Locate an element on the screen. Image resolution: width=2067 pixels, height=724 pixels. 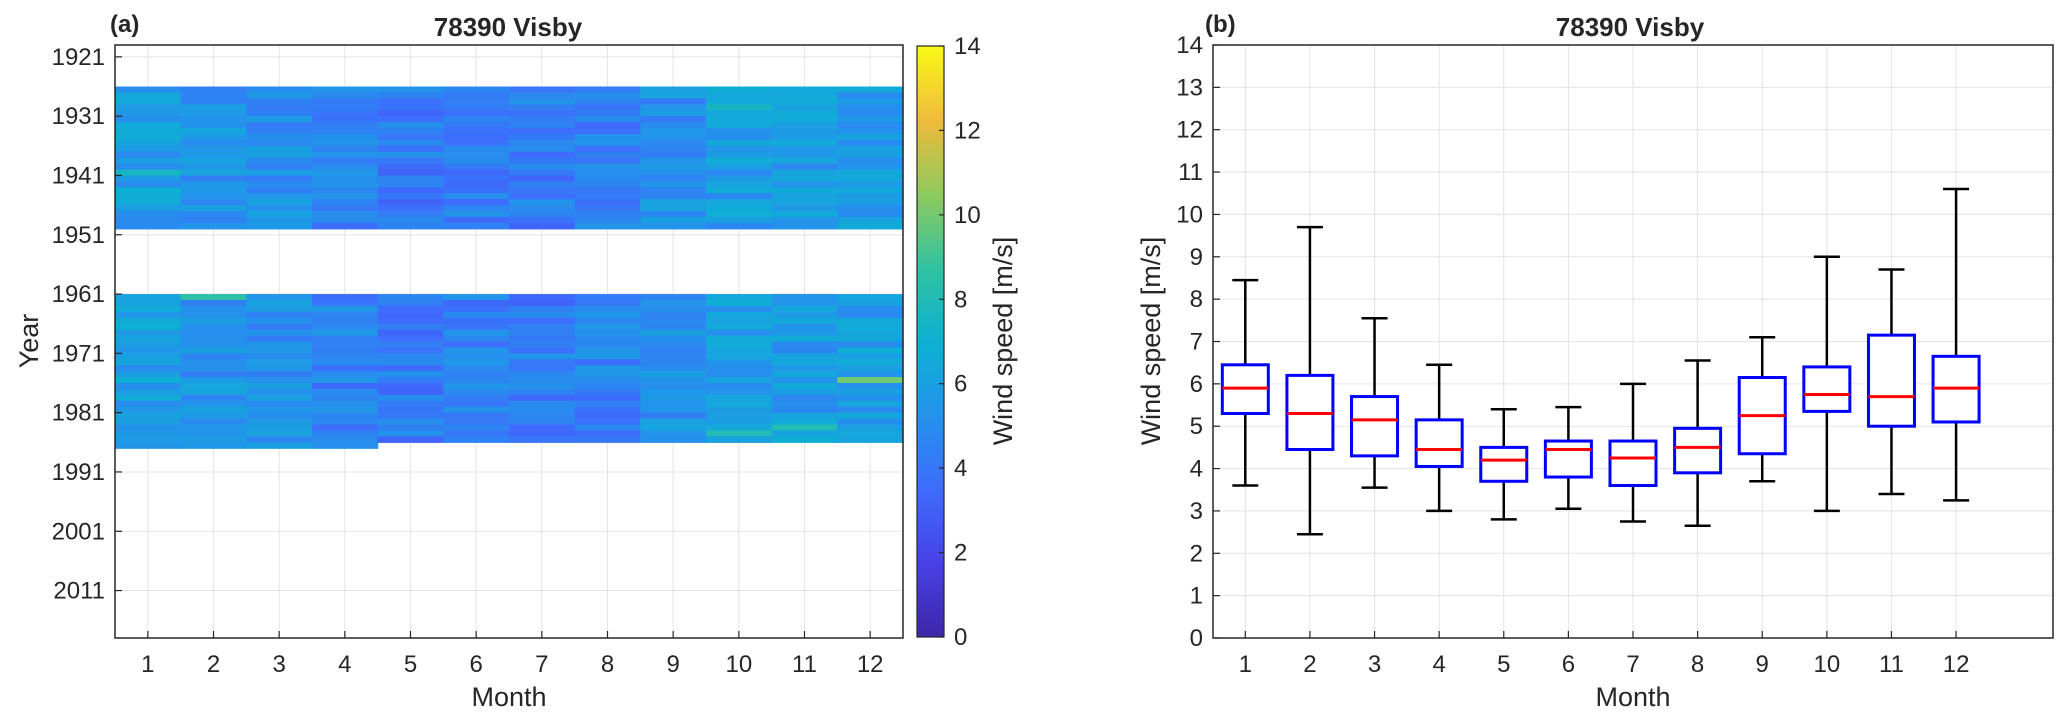
boxplot-x-tick-label: 7 is located at coordinates (1632, 664).